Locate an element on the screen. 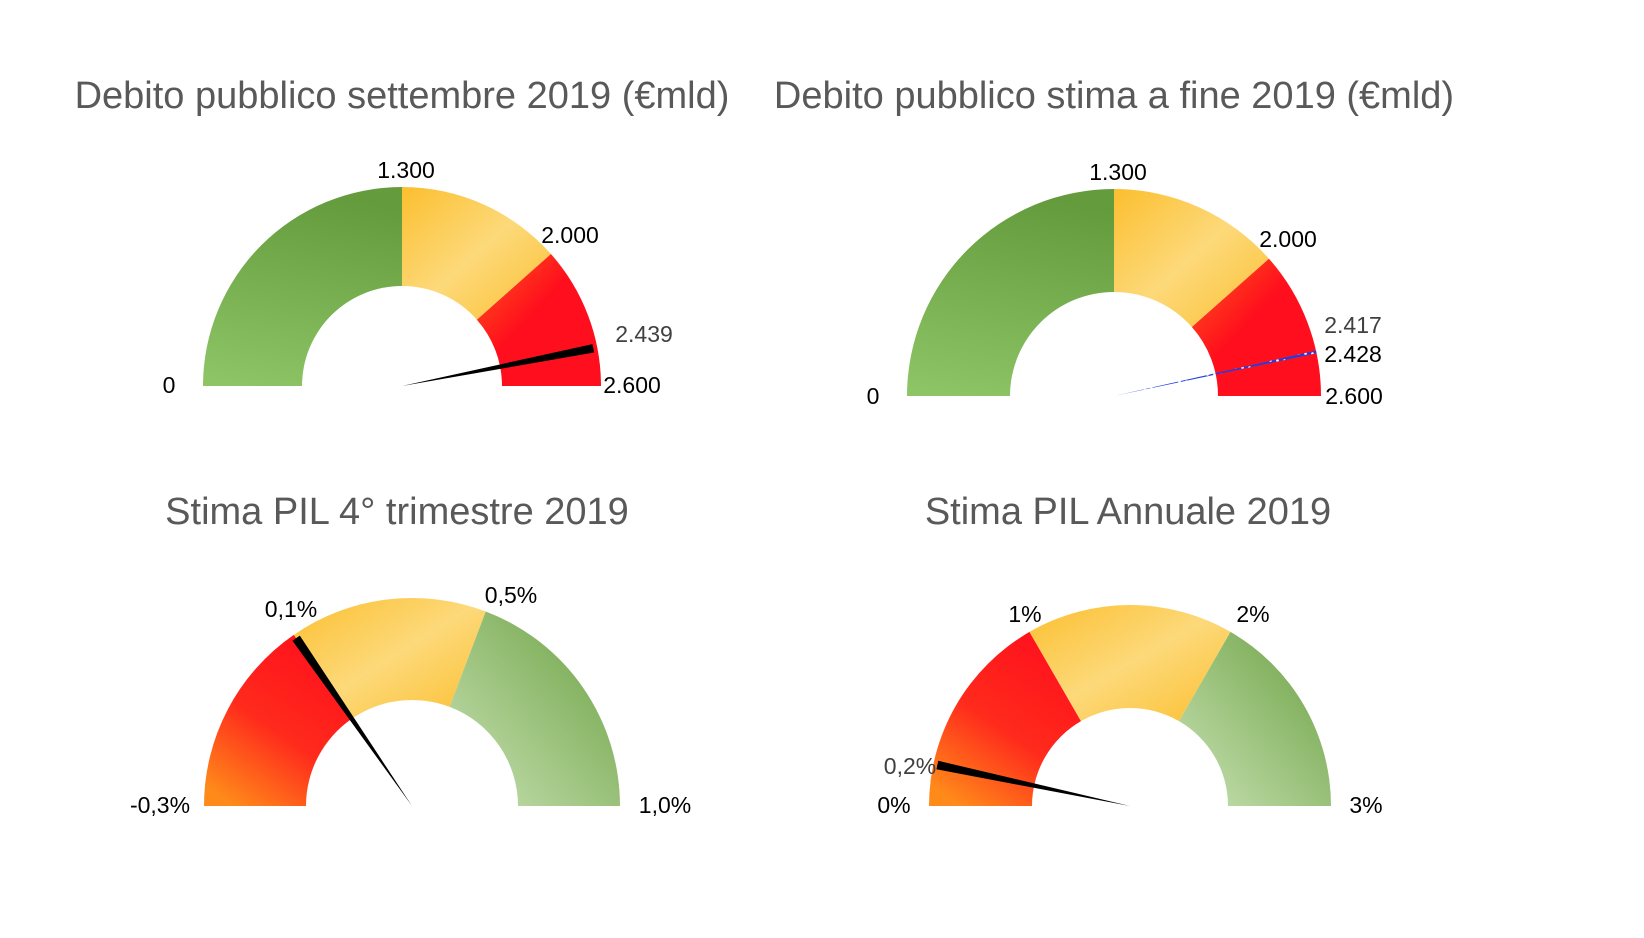  gauge-4-label-b2: 2% is located at coordinates (1252, 614).